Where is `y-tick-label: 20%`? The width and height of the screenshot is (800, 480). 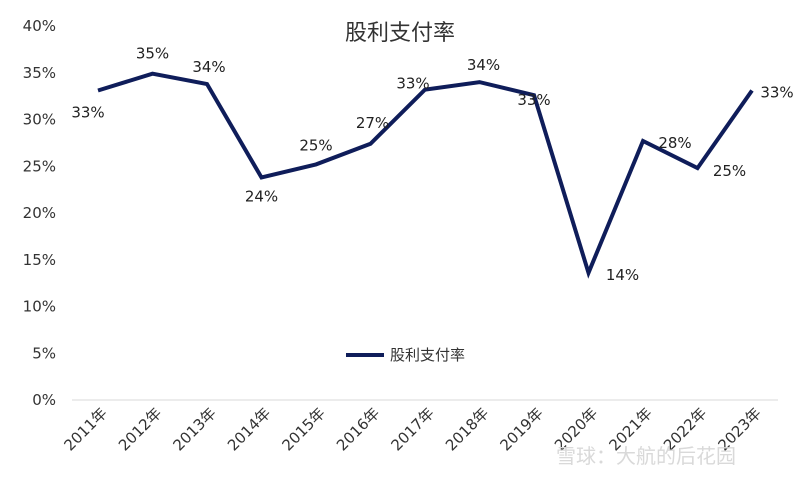 y-tick-label: 20% is located at coordinates (39, 213).